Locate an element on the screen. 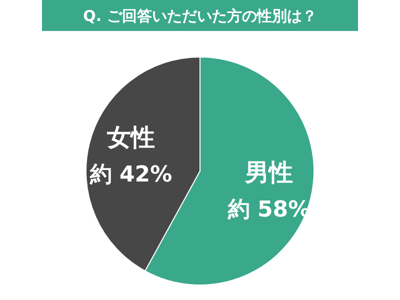 Image resolution: width=400 pixels, height=300 pixels. chart-title: Q. ご回答いただいた方の性別は？ is located at coordinates (200, 16).